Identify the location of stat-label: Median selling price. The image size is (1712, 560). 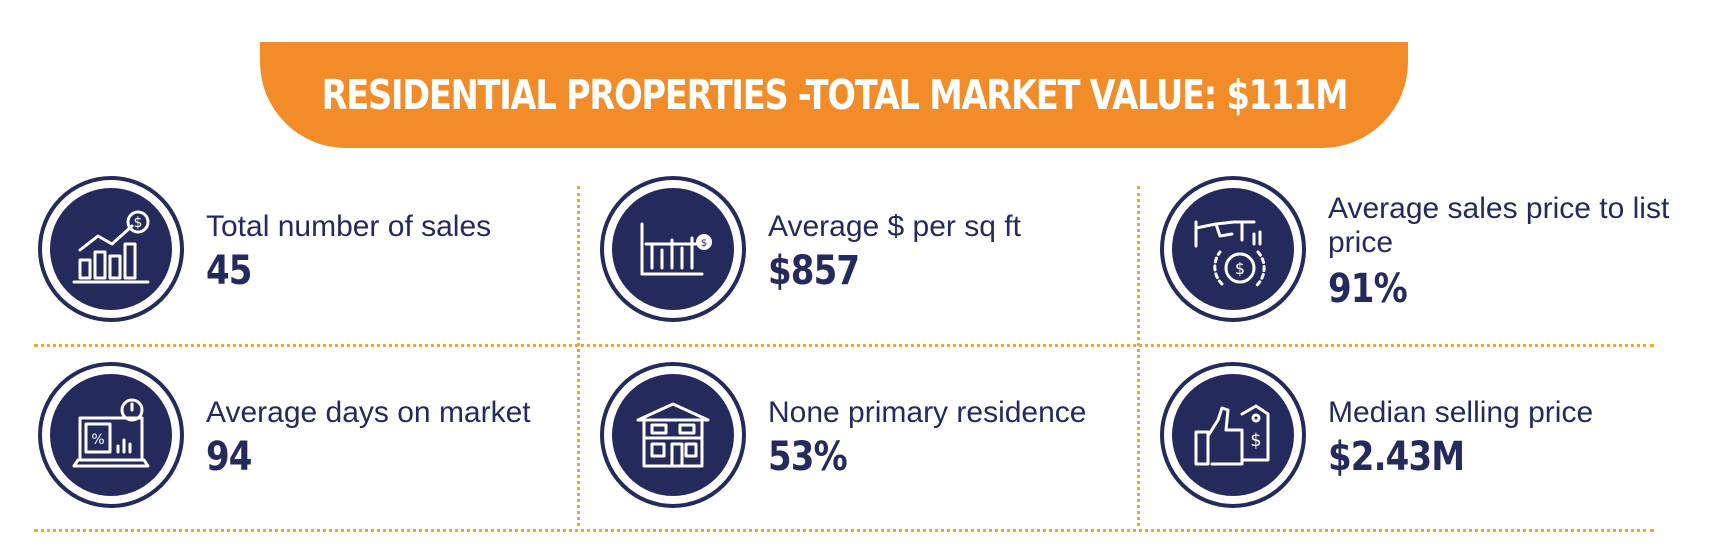
(1461, 412).